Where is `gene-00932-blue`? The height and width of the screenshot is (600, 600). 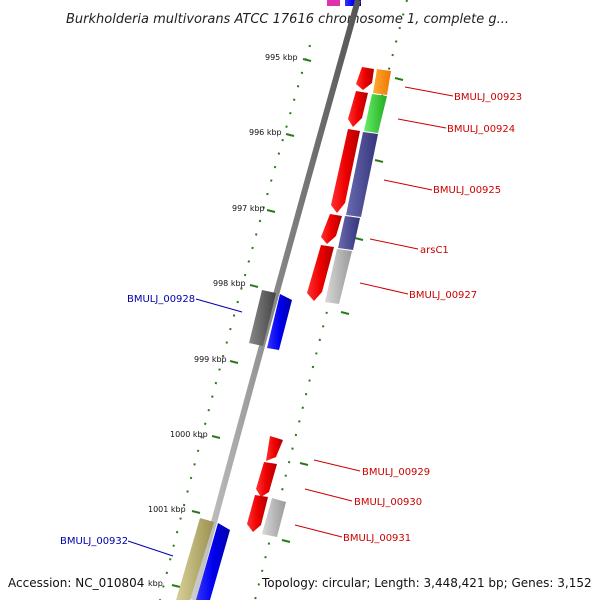
gene-00932-blue is located at coordinates (213, 561).